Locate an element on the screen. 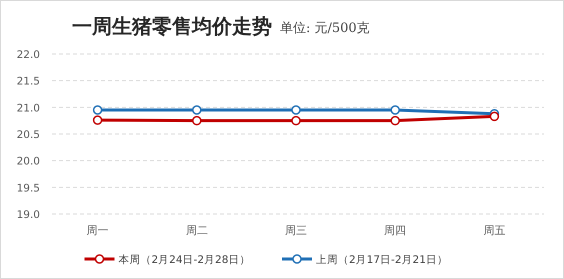  y-tick-label: 20.0 is located at coordinates (28, 162).